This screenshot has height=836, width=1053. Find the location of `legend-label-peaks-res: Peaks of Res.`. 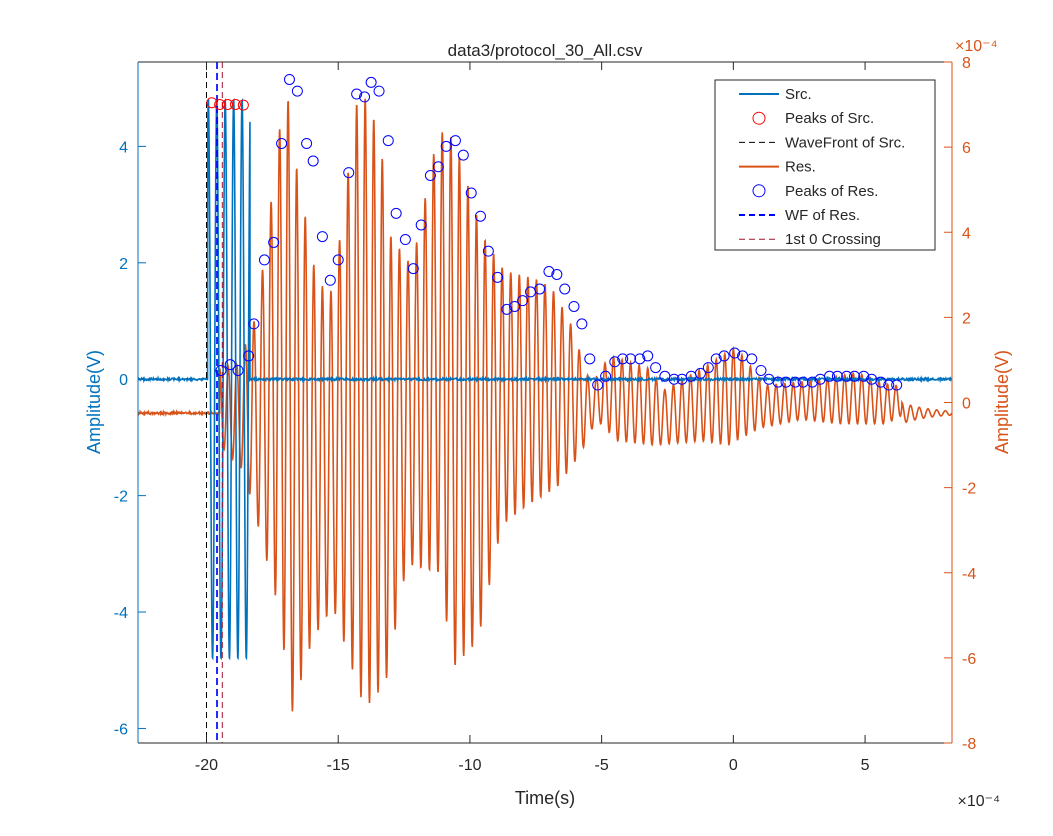

legend-label-peaks-res: Peaks of Res. is located at coordinates (831, 191).